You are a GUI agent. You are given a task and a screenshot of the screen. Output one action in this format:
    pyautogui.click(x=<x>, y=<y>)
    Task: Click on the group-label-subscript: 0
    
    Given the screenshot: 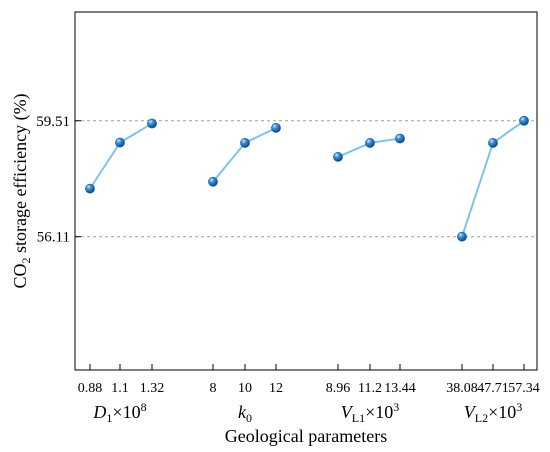 What is the action you would take?
    pyautogui.click(x=249, y=418)
    